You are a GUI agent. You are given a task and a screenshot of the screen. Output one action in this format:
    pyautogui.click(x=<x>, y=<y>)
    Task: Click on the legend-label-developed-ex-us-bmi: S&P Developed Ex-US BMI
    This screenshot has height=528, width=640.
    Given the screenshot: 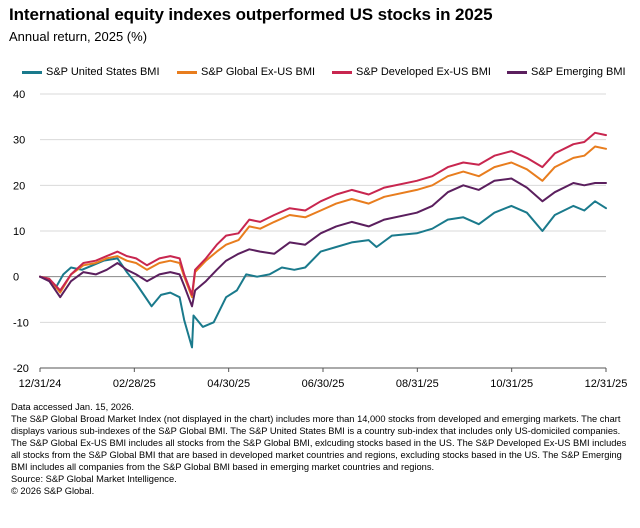 What is the action you would take?
    pyautogui.click(x=423, y=72)
    